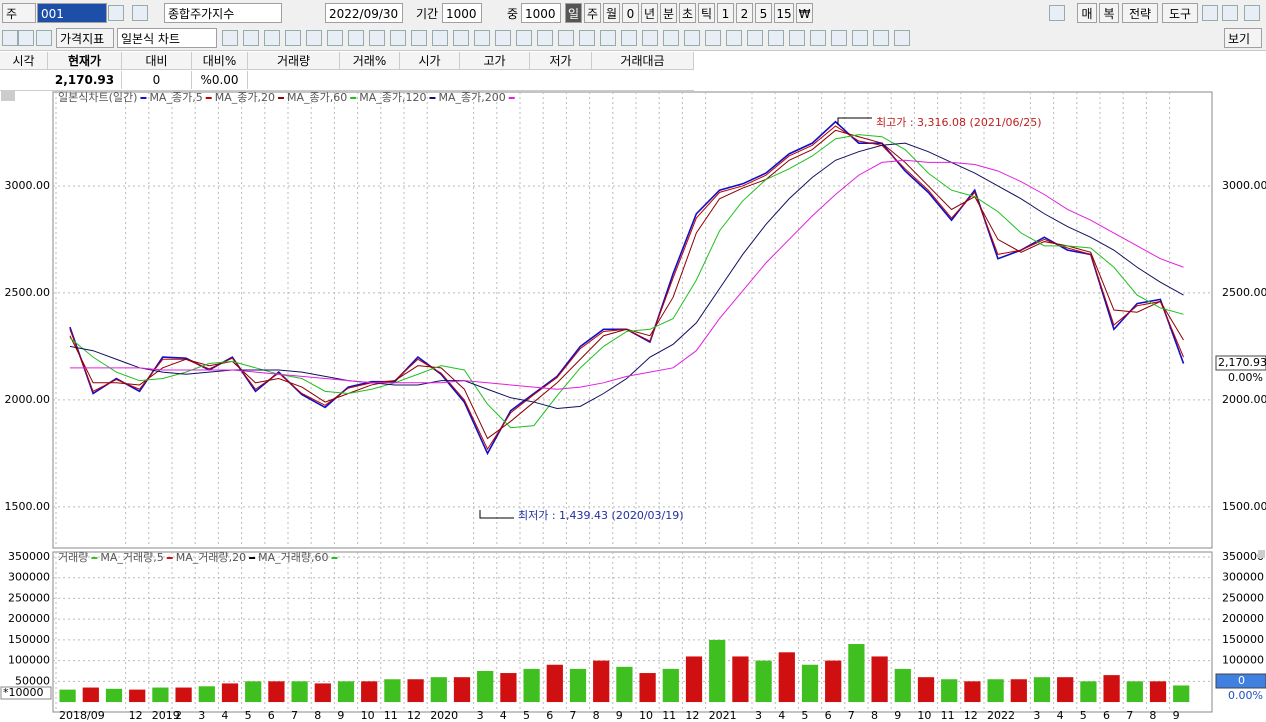 The height and width of the screenshot is (722, 1266). What do you see at coordinates (611, 13) in the screenshot?
I see `period-unit-button: 월` at bounding box center [611, 13].